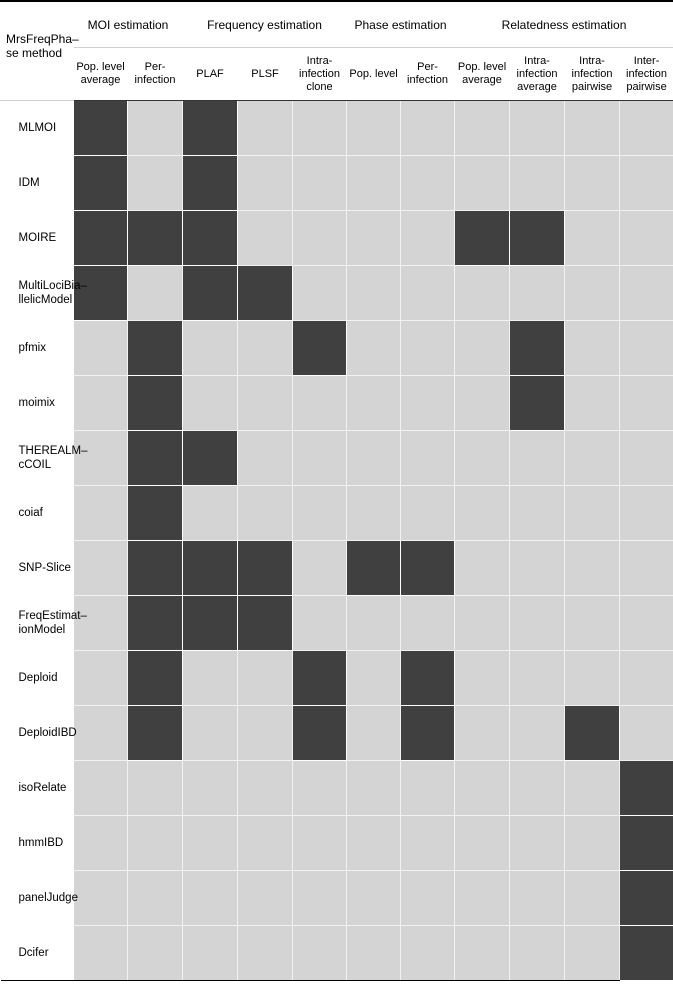 This screenshot has width=673, height=992. Describe the element at coordinates (482, 74) in the screenshot. I see `subheader-7: Pop. level average` at that location.